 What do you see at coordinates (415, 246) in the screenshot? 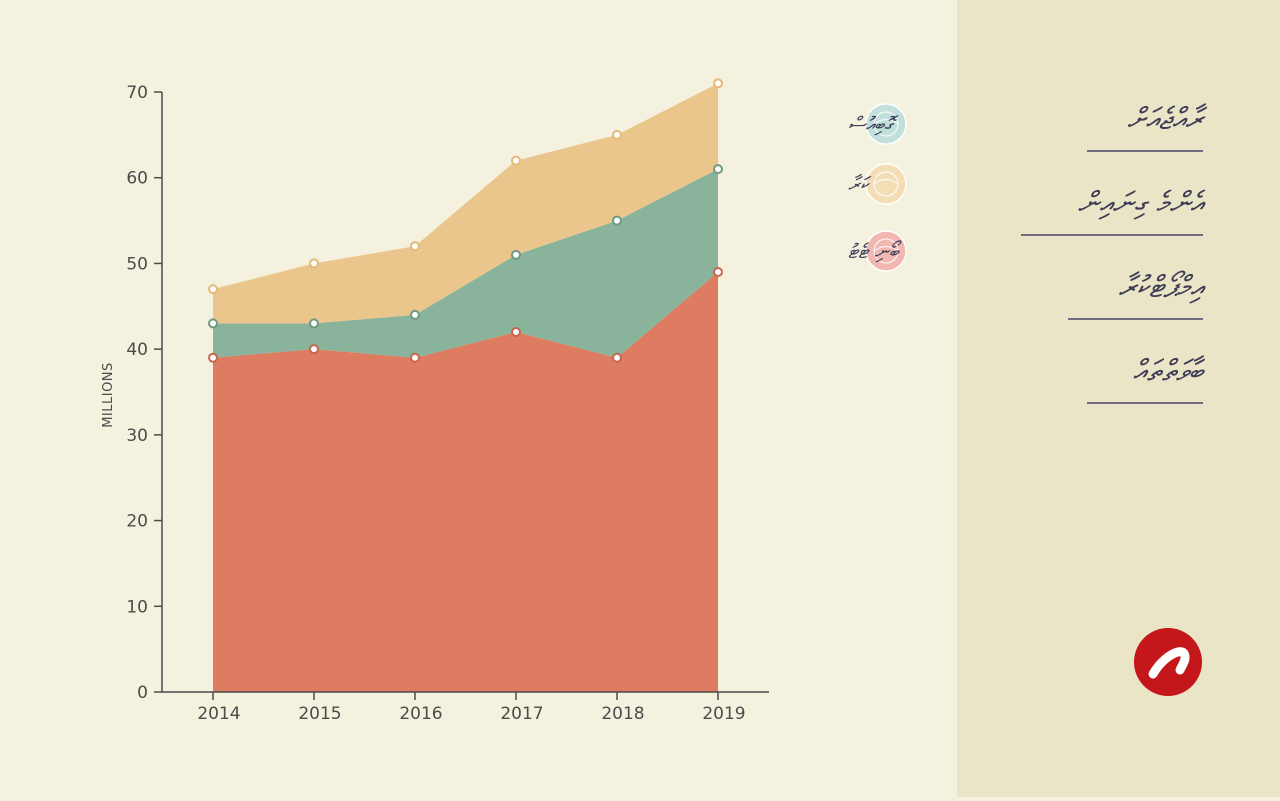
I see `data-point-series-2-2016` at bounding box center [415, 246].